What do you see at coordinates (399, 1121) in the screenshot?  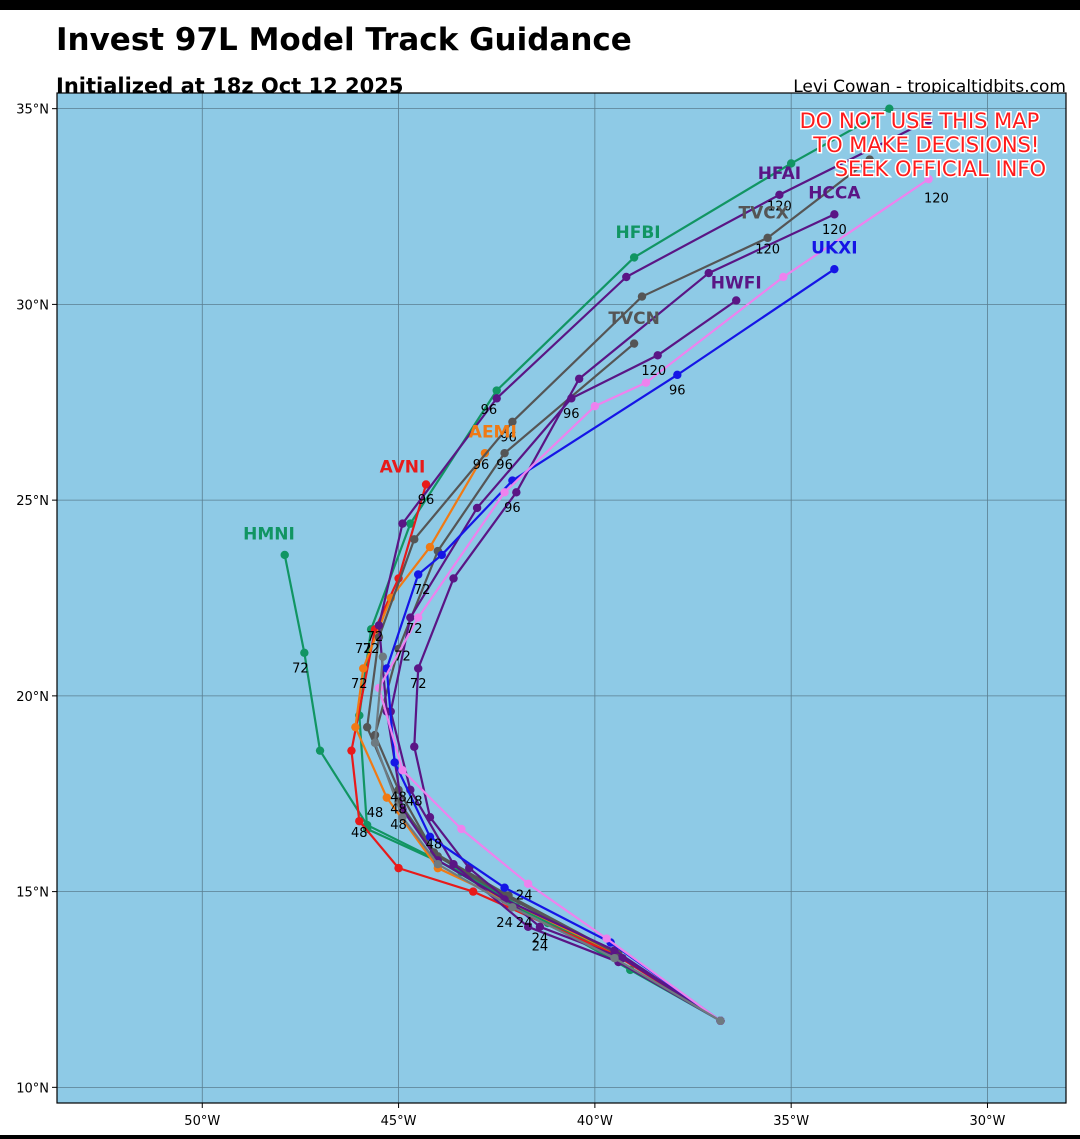 I see `lon-tick-label: 45°W` at bounding box center [399, 1121].